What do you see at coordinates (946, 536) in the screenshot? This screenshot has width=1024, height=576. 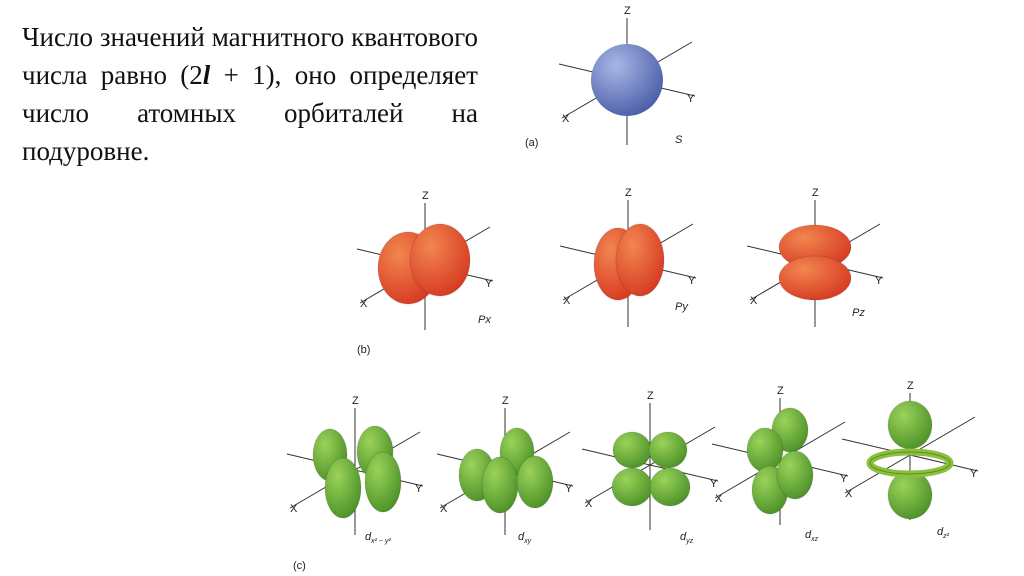 I see `orbital-subscript: z²` at bounding box center [946, 536].